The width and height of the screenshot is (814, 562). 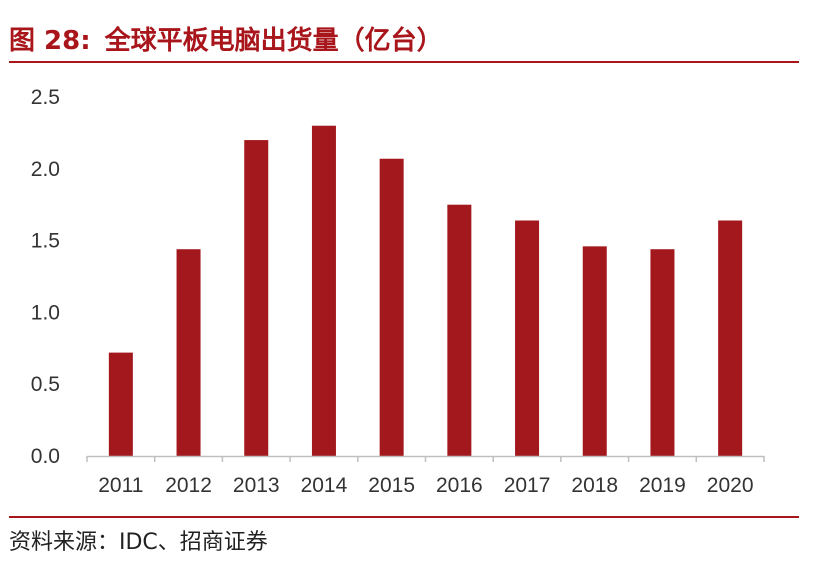 What do you see at coordinates (391, 307) in the screenshot?
I see `bar-2015` at bounding box center [391, 307].